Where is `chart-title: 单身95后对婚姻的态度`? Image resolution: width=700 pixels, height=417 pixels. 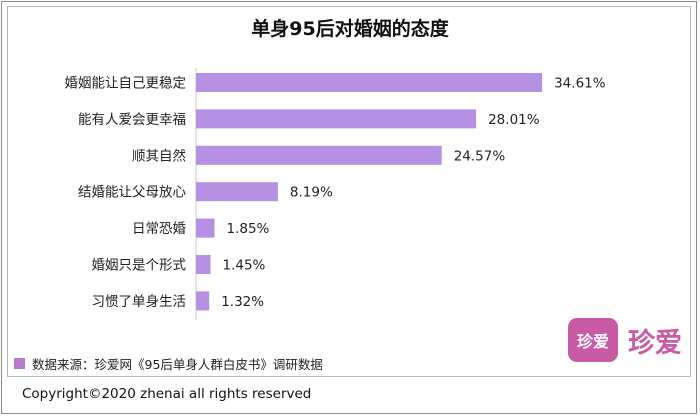
chart-title: 单身95后对婚姻的态度 is located at coordinates (350, 29).